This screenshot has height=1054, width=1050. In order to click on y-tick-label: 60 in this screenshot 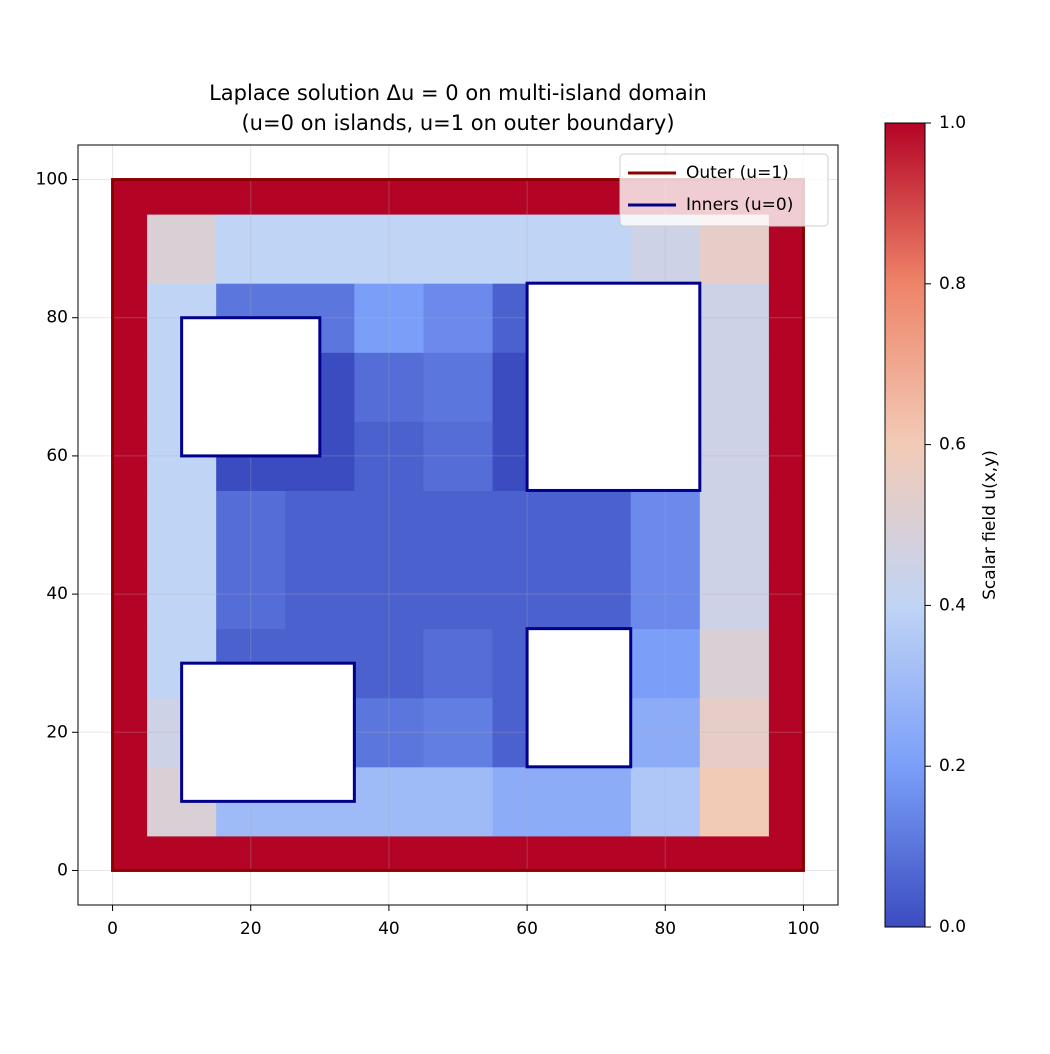, I will do `click(57, 456)`.